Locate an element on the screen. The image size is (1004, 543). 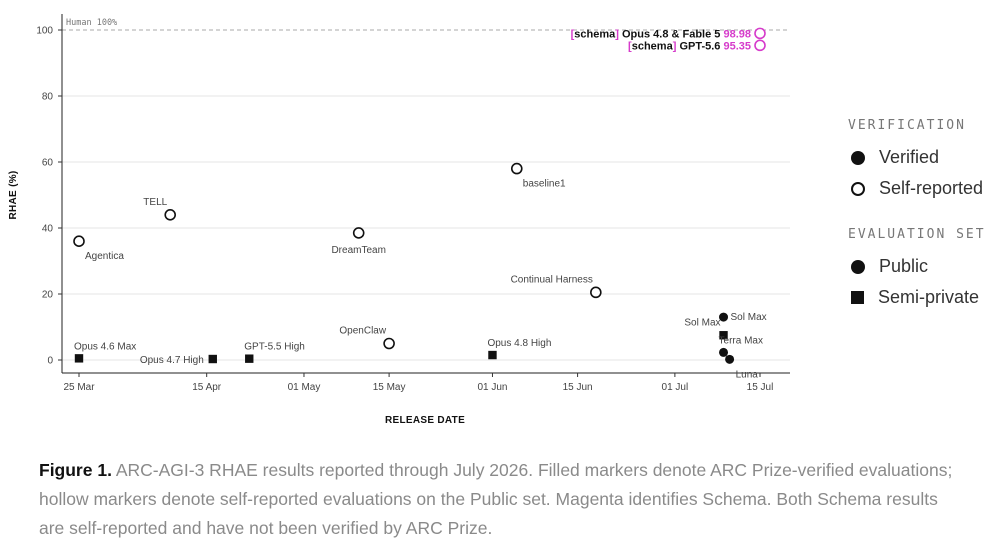
x-tick-label: 15 Apr is located at coordinates (207, 387).